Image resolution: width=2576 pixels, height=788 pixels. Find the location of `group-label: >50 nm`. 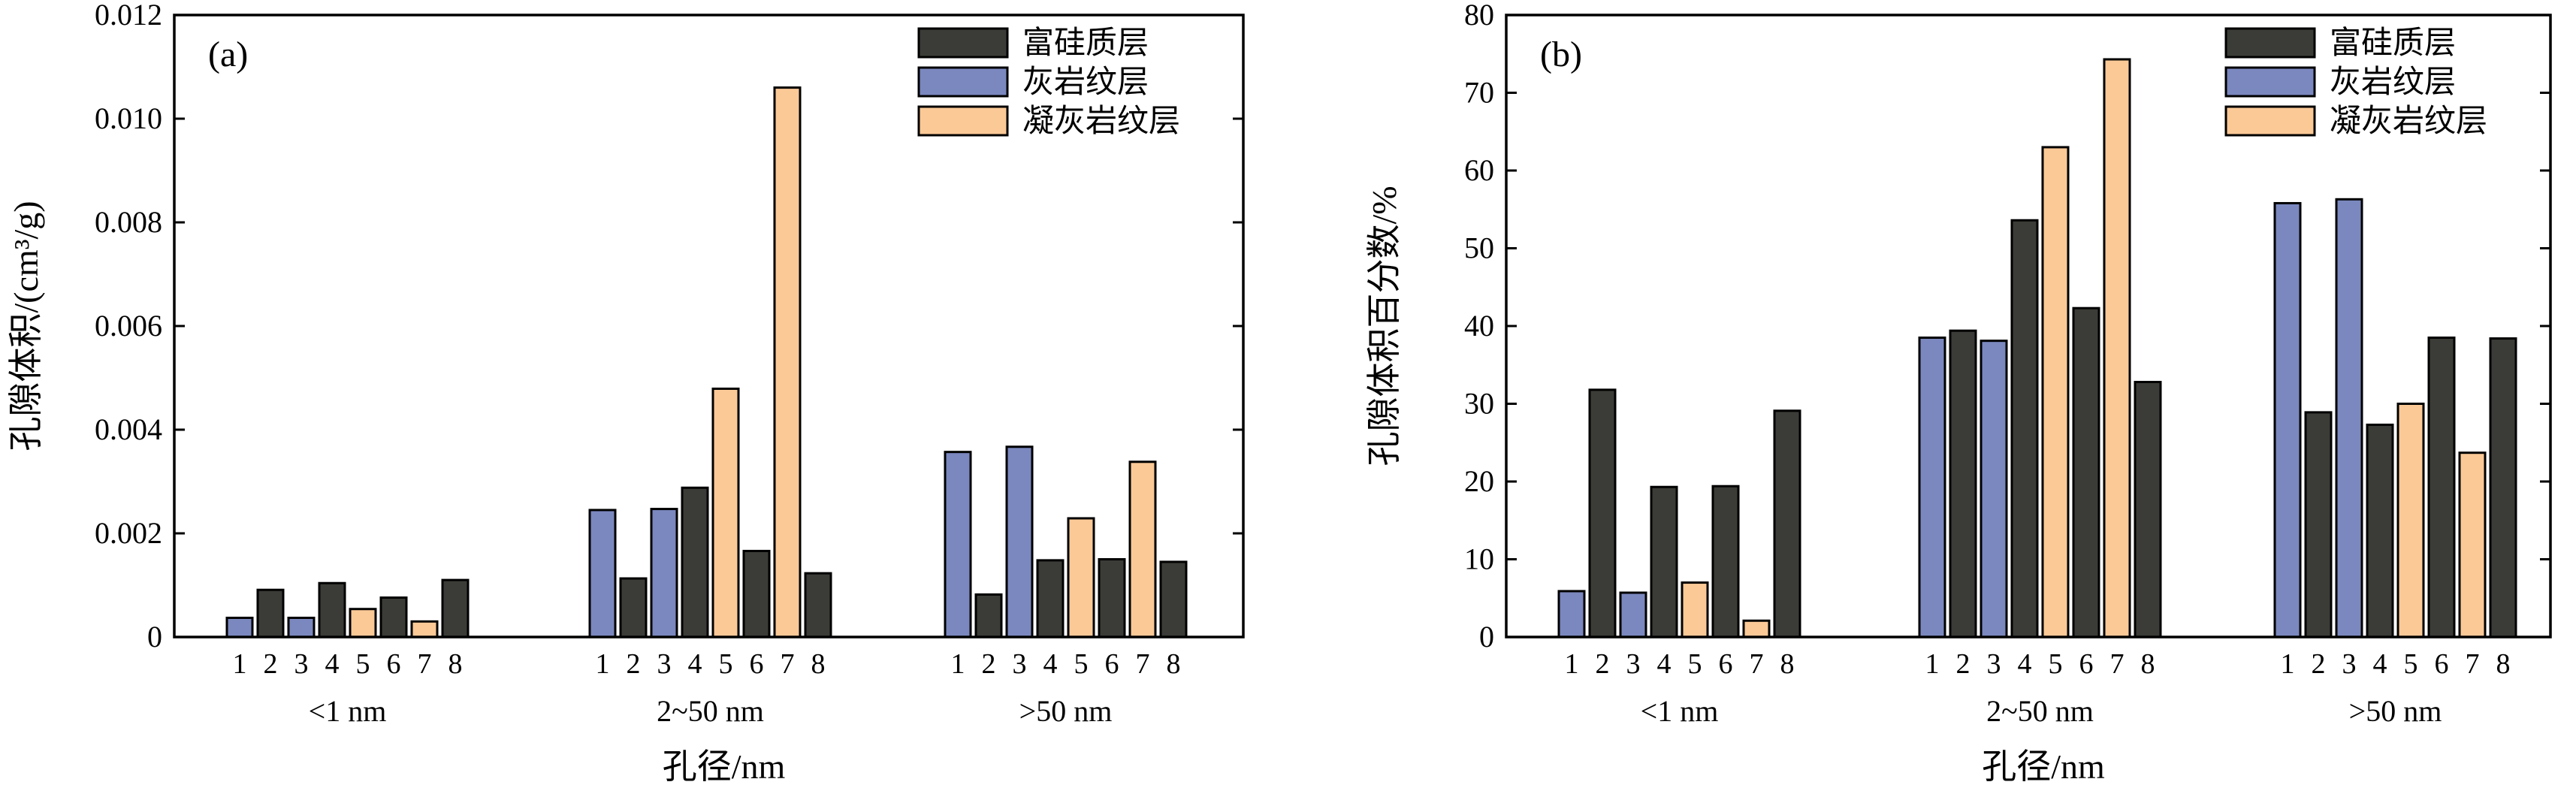

group-label: >50 nm is located at coordinates (2395, 711).